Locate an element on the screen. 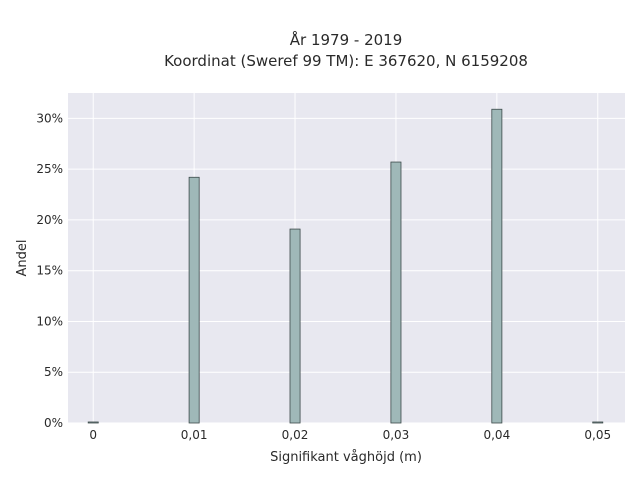 The height and width of the screenshot is (480, 640). y-tick-label: 30% is located at coordinates (49, 118).